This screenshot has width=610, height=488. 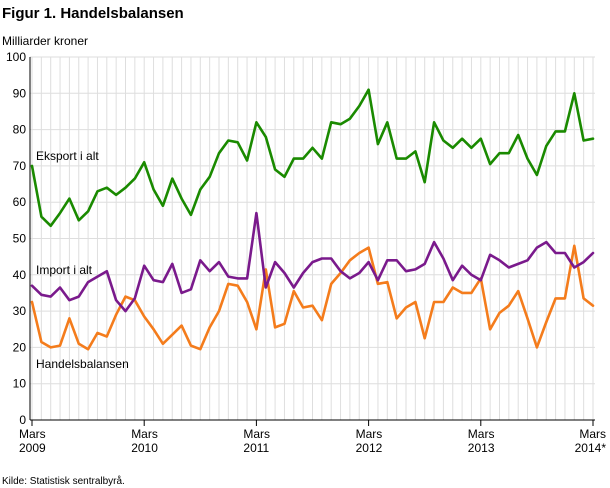 What do you see at coordinates (20, 130) in the screenshot?
I see `y-tick-label: 80` at bounding box center [20, 130].